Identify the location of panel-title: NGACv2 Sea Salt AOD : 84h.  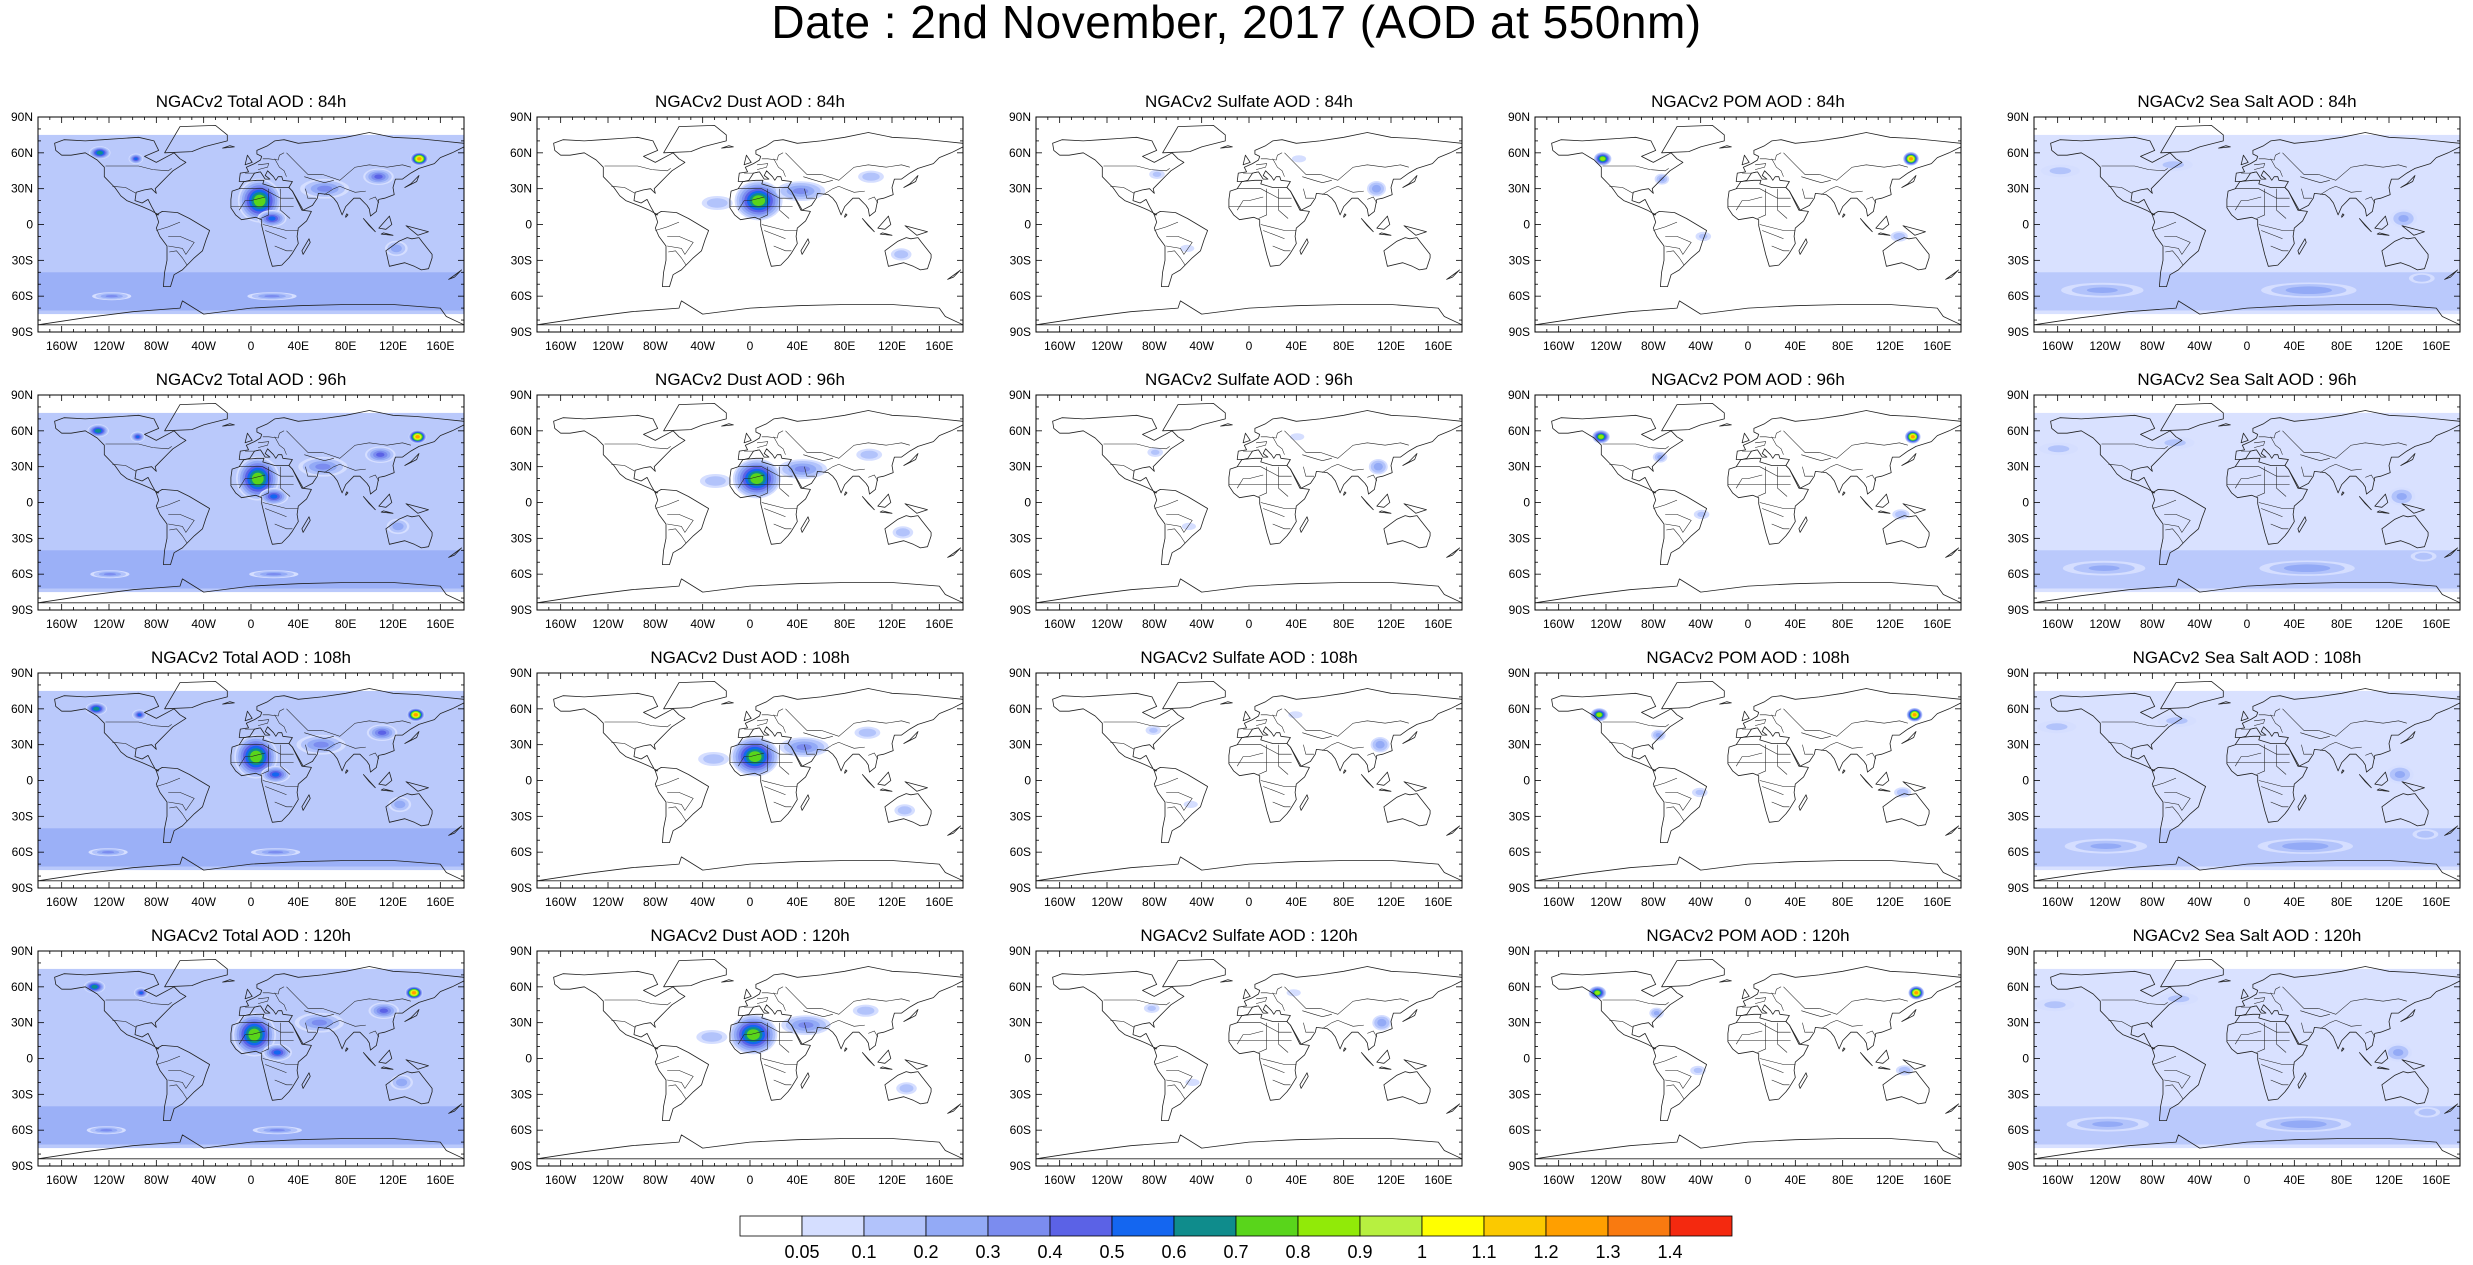
(2246, 101).